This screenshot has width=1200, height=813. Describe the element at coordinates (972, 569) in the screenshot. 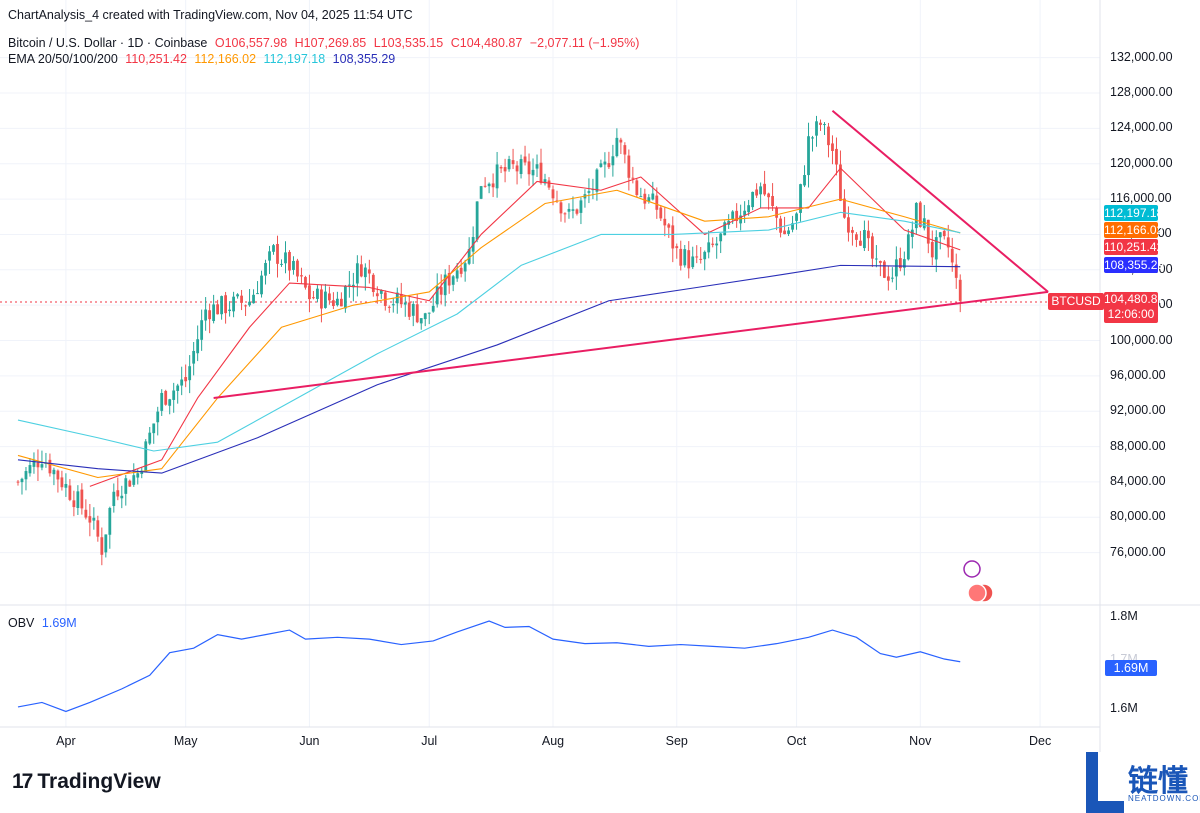

I see `flash-event-icon` at that location.